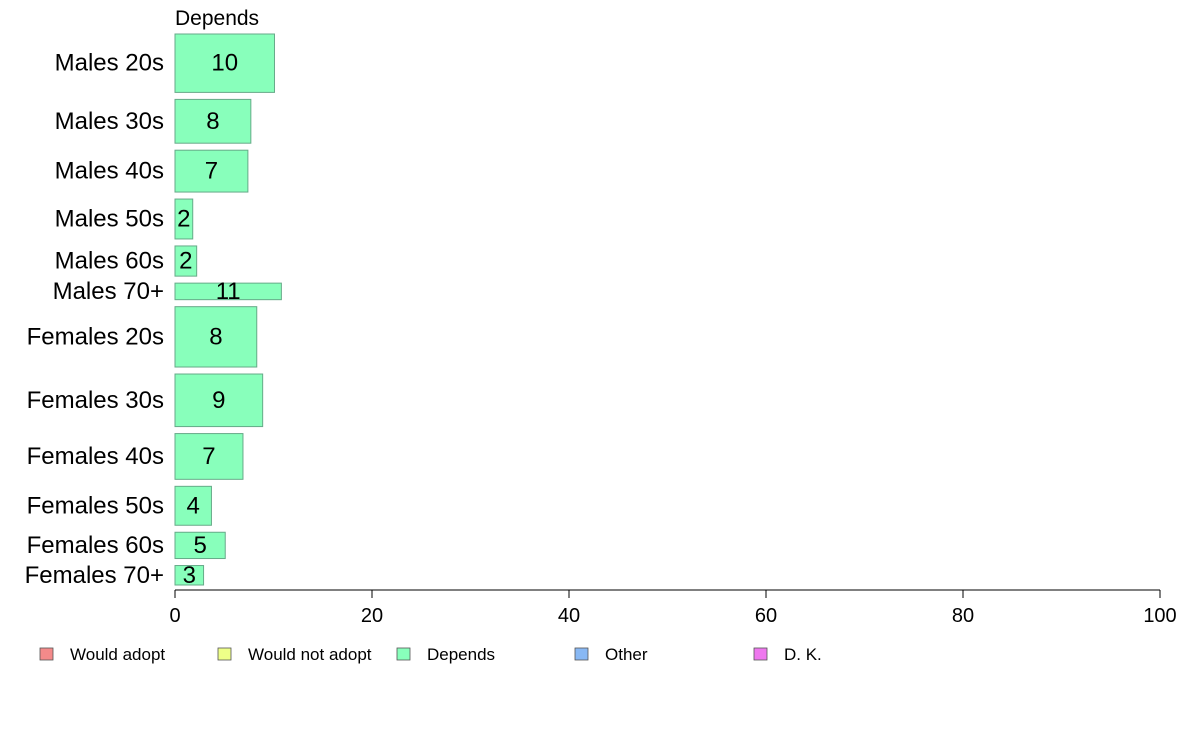  What do you see at coordinates (95, 400) in the screenshot?
I see `category-label: Females 30s` at bounding box center [95, 400].